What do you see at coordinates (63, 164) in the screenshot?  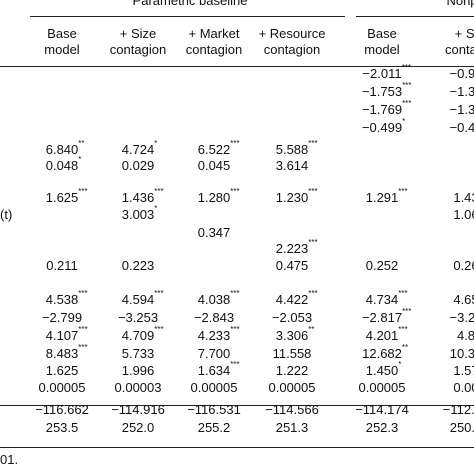 I see `table-cell: 0.048 *` at bounding box center [63, 164].